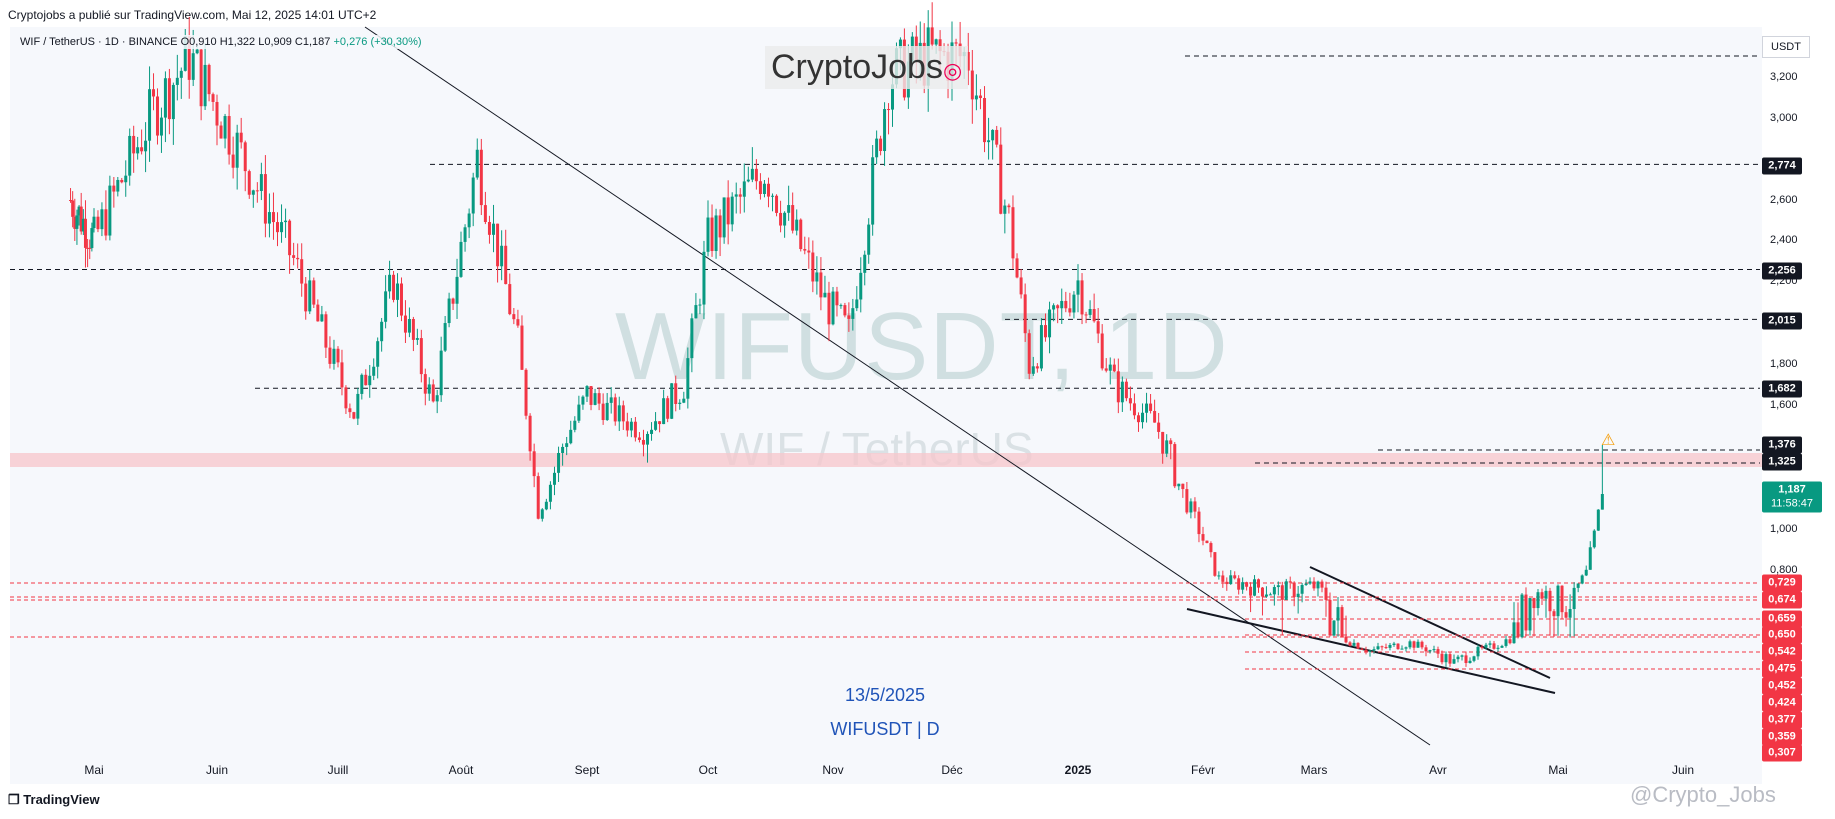  What do you see at coordinates (1608, 440) in the screenshot?
I see `warning-icon: ⚠` at bounding box center [1608, 440].